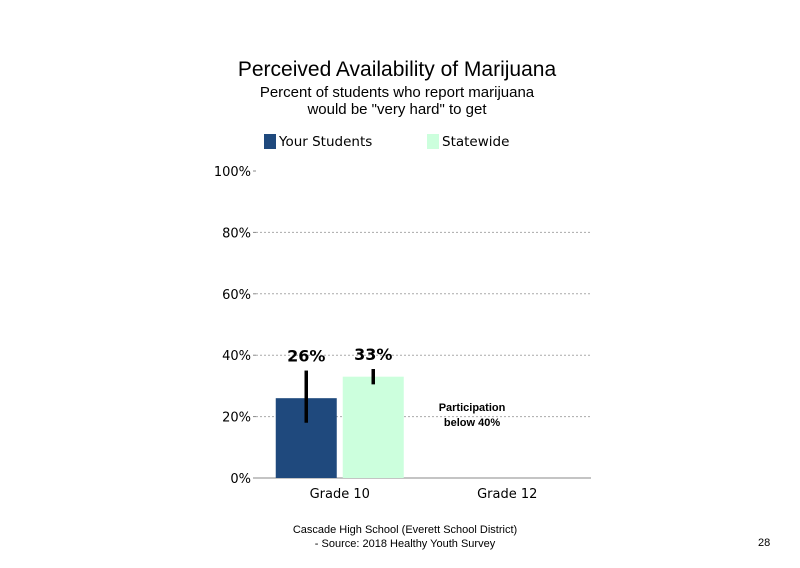  What do you see at coordinates (306, 356) in the screenshot?
I see `data-label: 26%` at bounding box center [306, 356].